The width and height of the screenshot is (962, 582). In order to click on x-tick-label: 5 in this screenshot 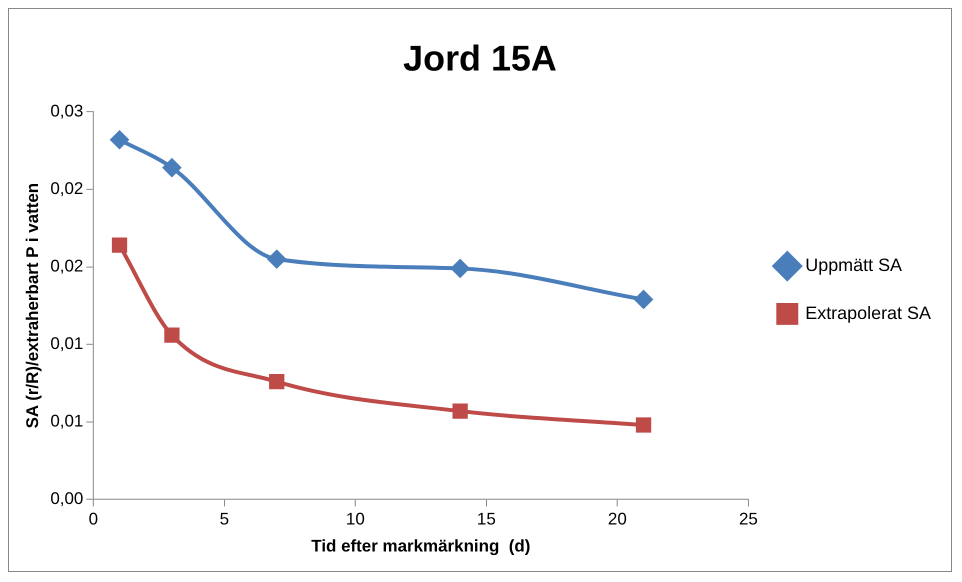, I will do `click(225, 518)`.